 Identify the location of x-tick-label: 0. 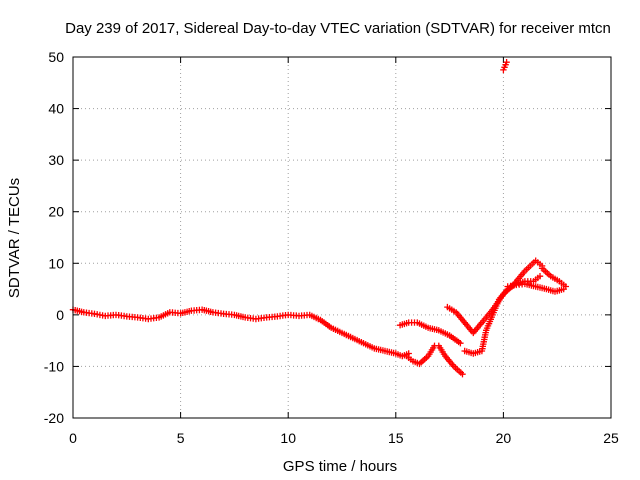
(73, 438).